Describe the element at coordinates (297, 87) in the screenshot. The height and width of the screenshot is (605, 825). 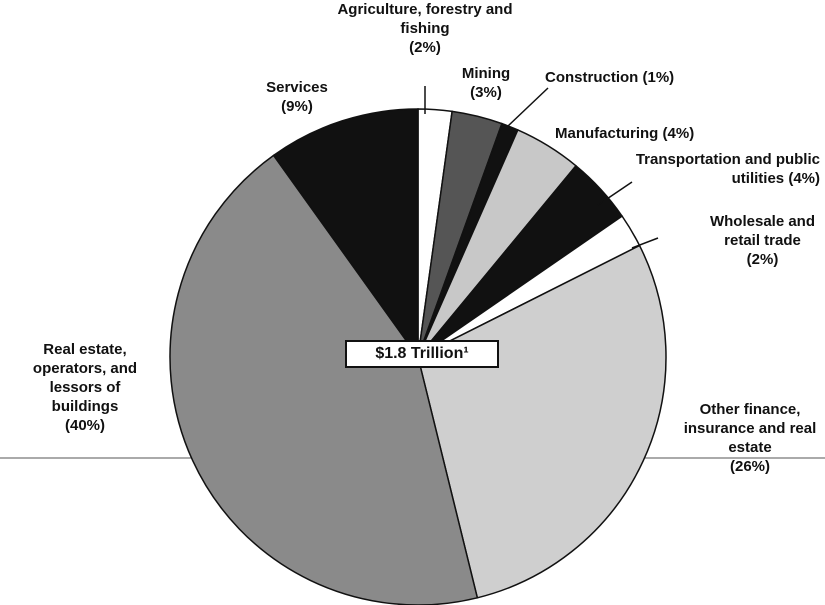
I see `category-label: Services` at that location.